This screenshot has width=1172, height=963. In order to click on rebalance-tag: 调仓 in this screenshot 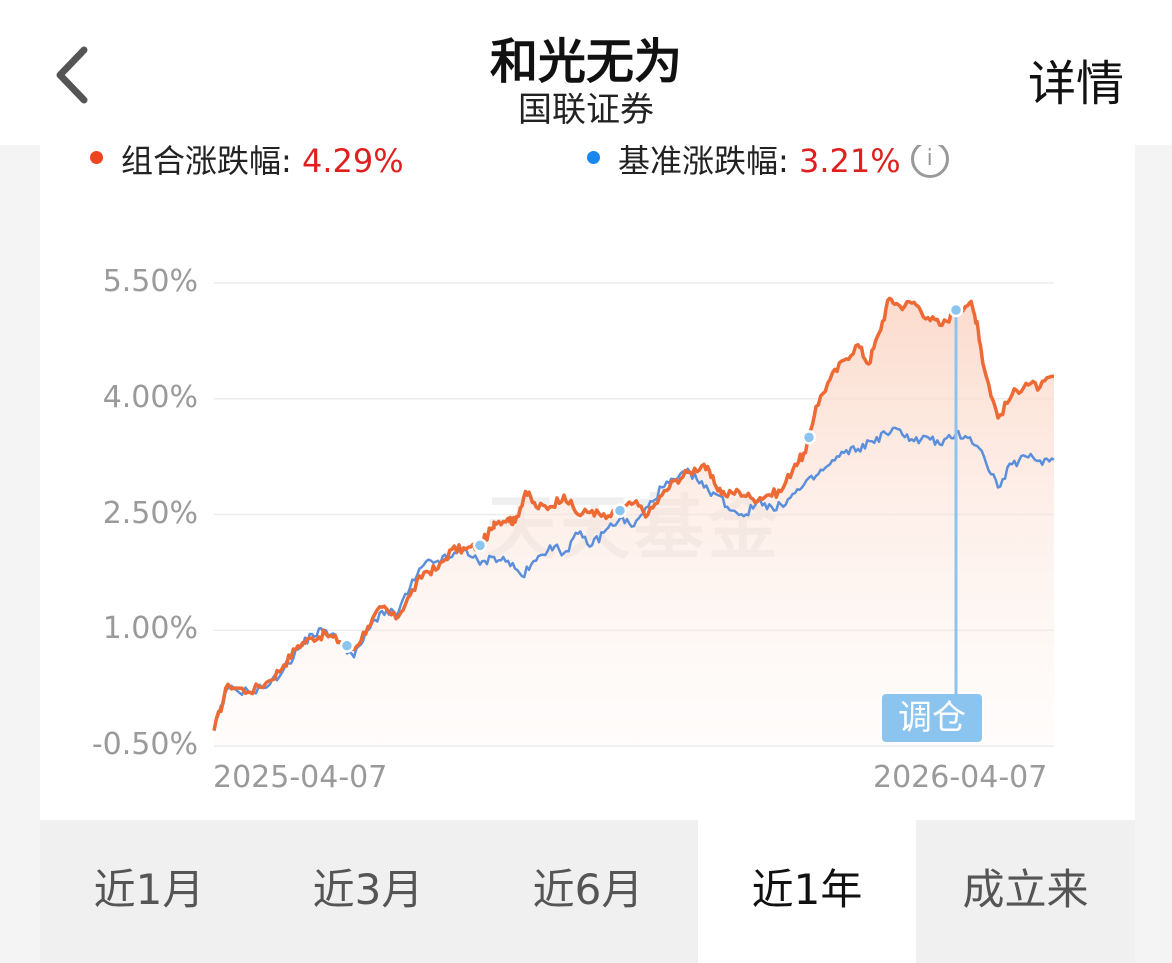, I will do `click(932, 718)`.